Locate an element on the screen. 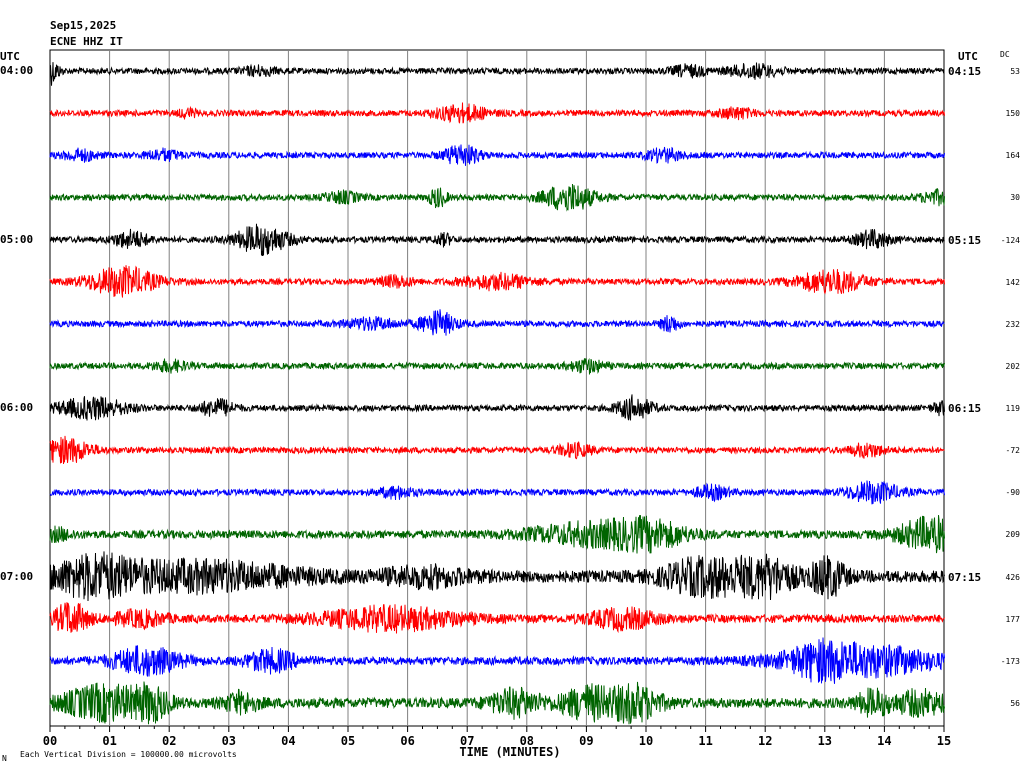  dc-value-label: 426 is located at coordinates (1012, 577).